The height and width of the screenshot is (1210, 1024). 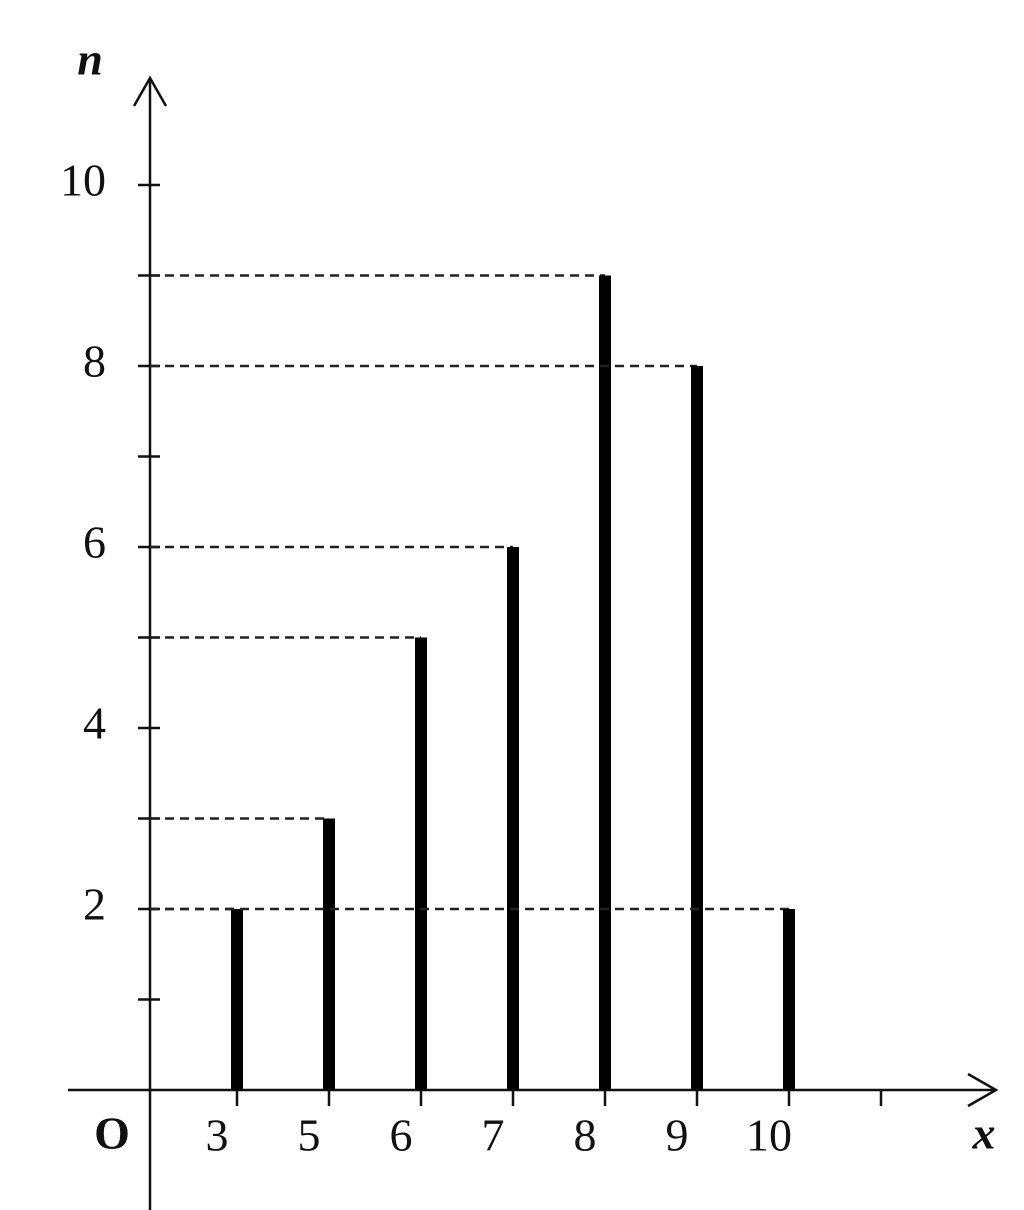 What do you see at coordinates (769, 1135) in the screenshot?
I see `x-tick-label: 10` at bounding box center [769, 1135].